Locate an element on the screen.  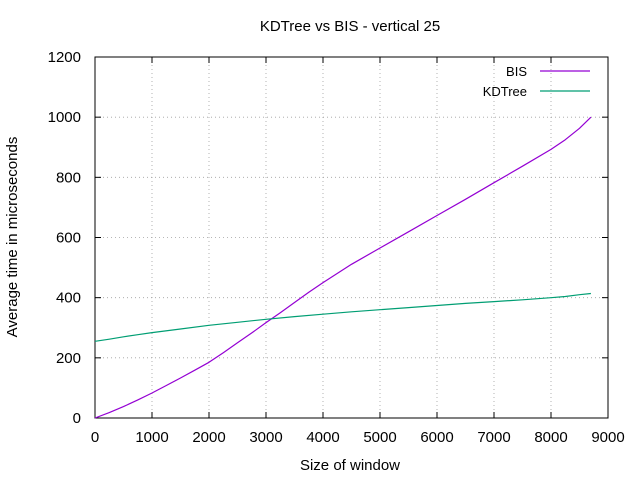
y-tick-label: 0 is located at coordinates (77, 418).